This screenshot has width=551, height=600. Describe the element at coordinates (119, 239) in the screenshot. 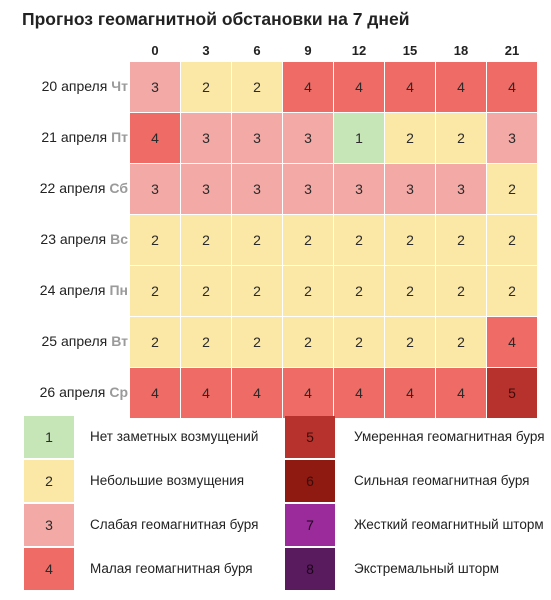

I see `weekday-text: Вс` at that location.